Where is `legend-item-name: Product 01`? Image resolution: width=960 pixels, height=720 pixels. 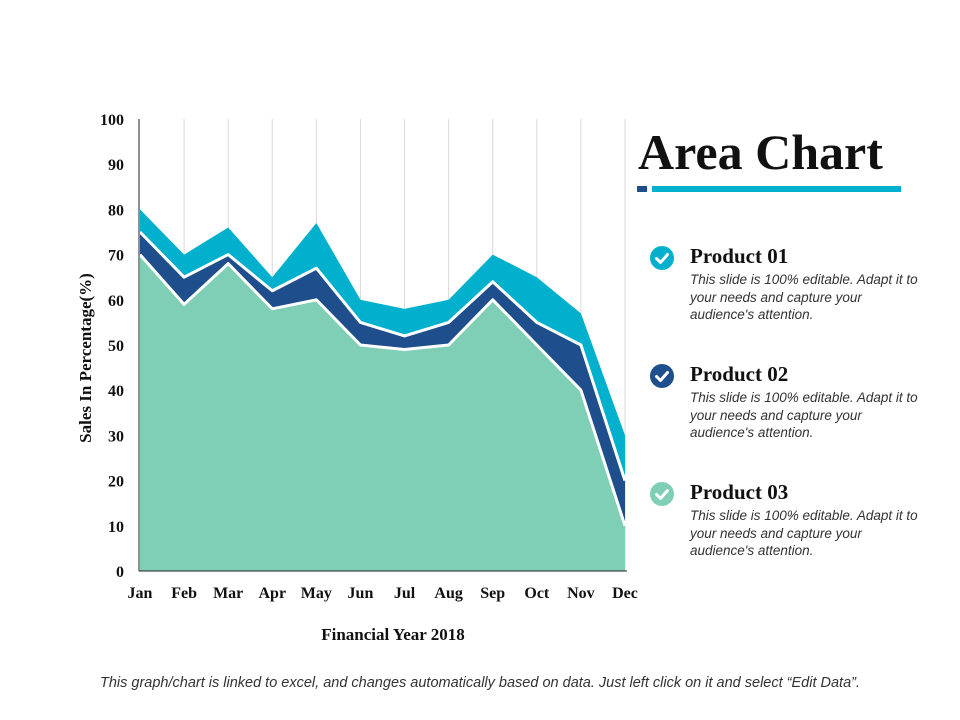
legend-item-name: Product 01 is located at coordinates (739, 256).